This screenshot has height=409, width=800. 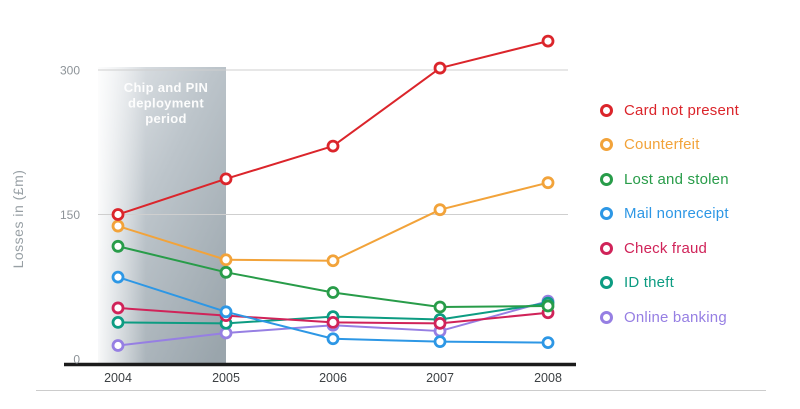 I want to click on legend-item-mail-nonreceipt: Mail nonreceipt, so click(x=669, y=214).